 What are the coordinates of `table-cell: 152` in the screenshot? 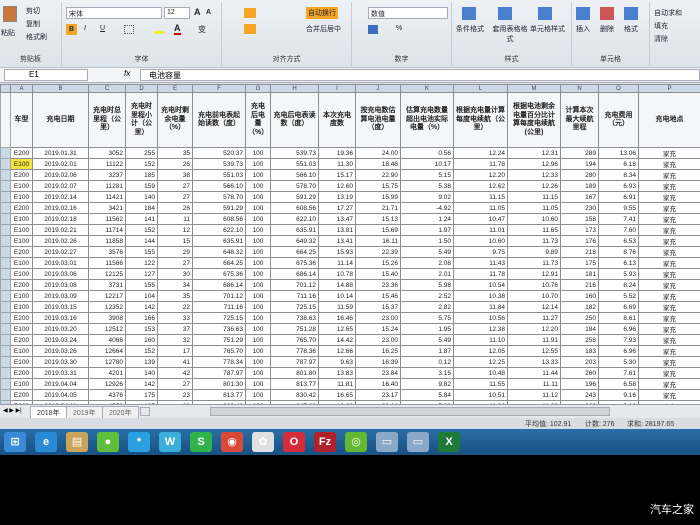 It's located at (141, 164).